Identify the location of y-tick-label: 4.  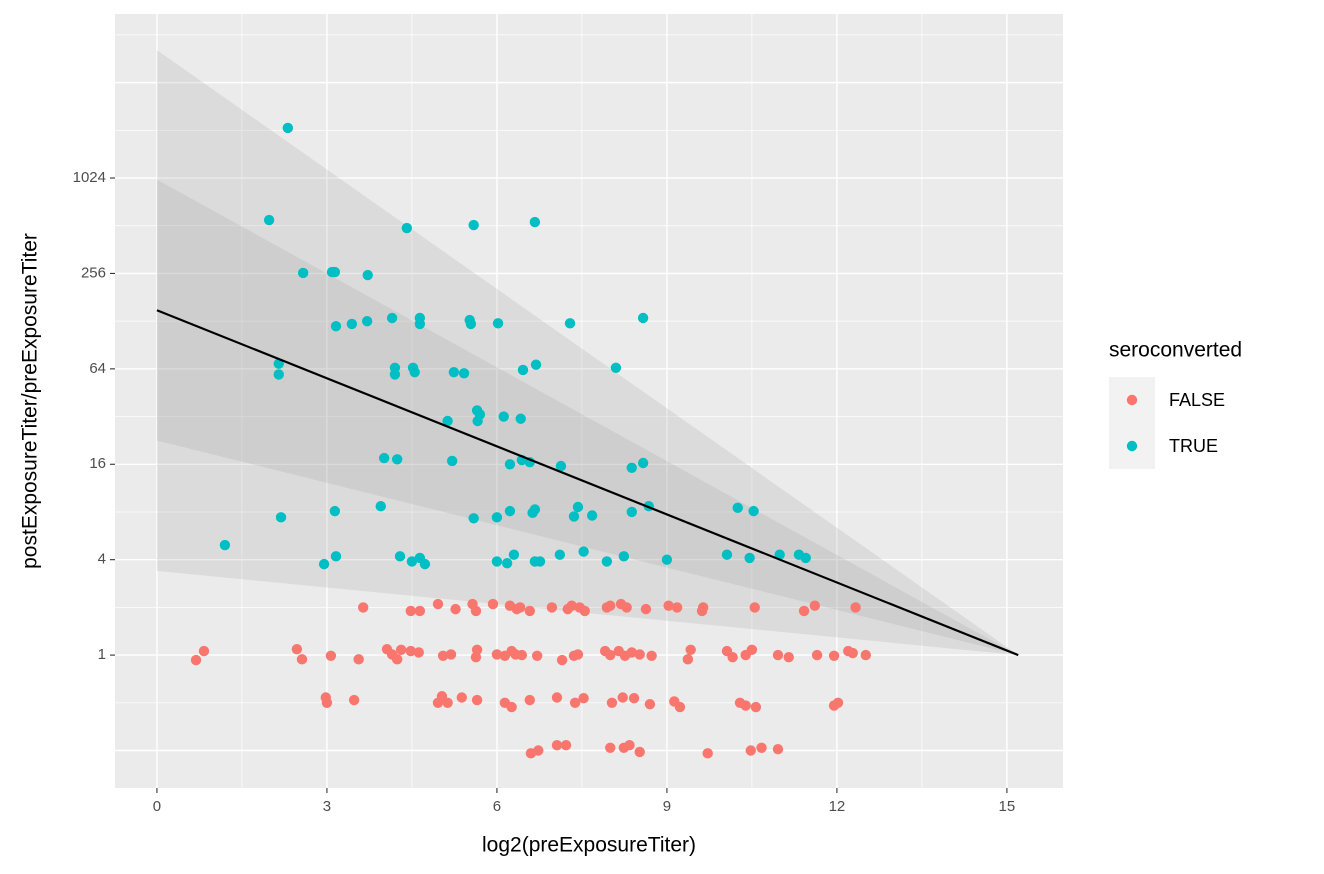
(102, 559).